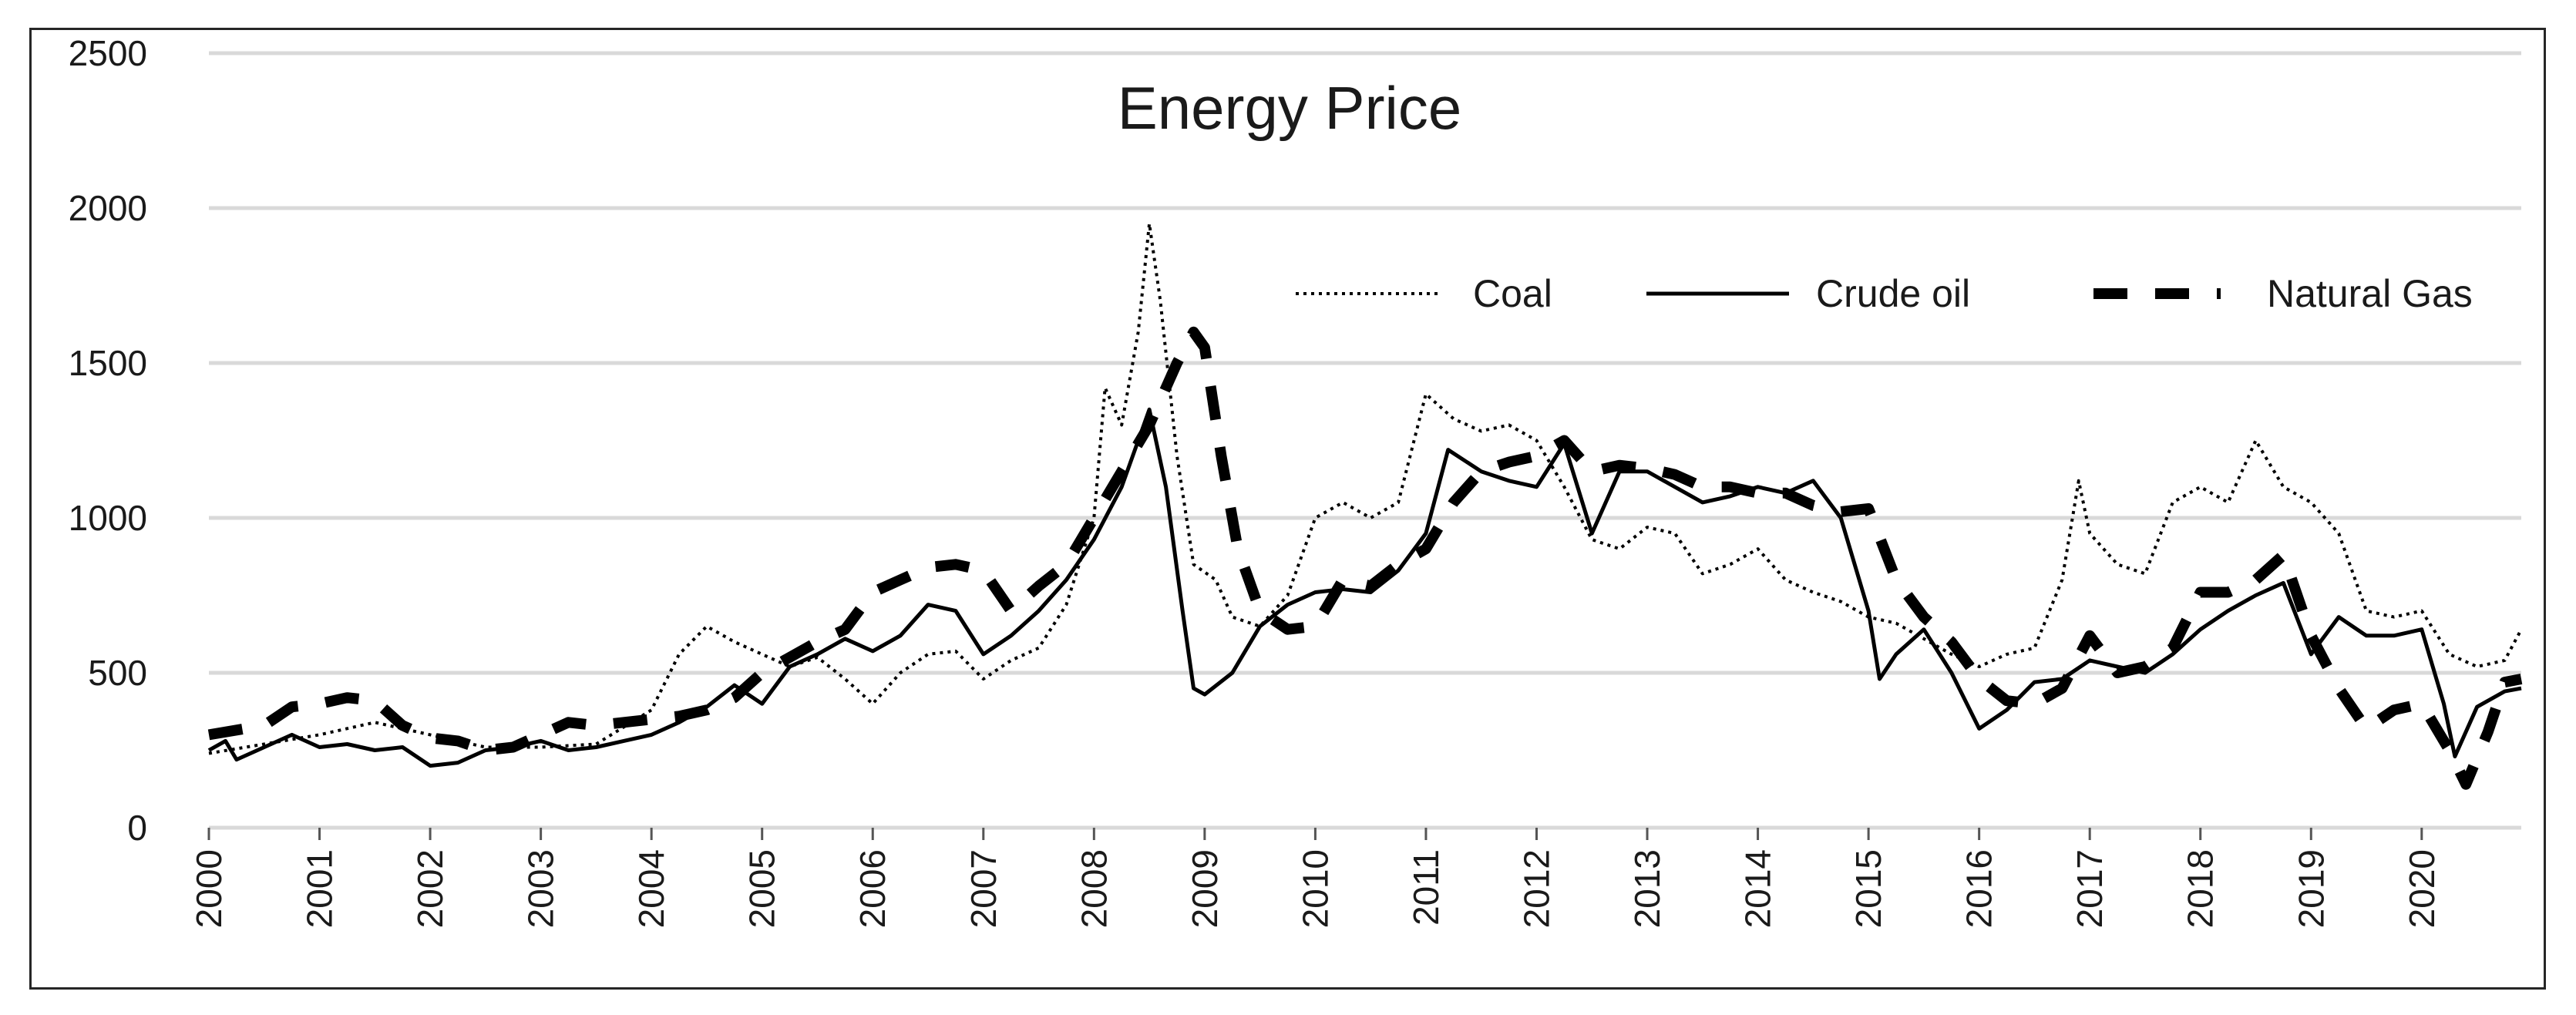  Describe the element at coordinates (2201, 888) in the screenshot. I see `x-tick-label: 2018` at that location.